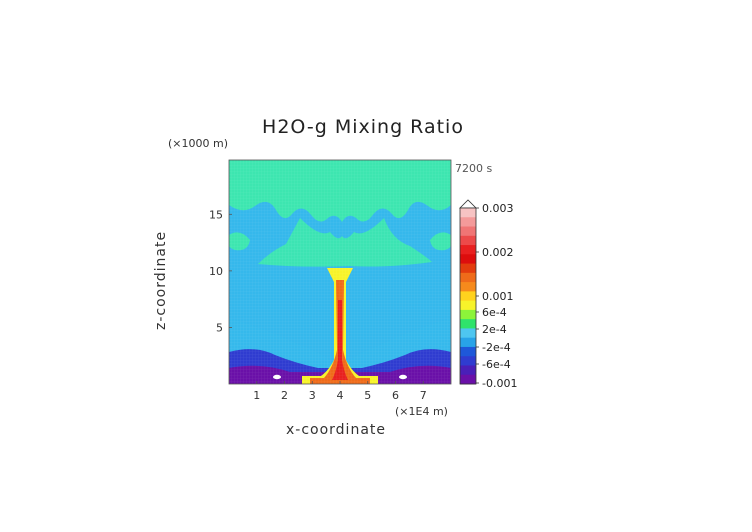 Image resolution: width=752 pixels, height=532 pixels. I want to click on colorbar-label: -6e-4, so click(496, 364).